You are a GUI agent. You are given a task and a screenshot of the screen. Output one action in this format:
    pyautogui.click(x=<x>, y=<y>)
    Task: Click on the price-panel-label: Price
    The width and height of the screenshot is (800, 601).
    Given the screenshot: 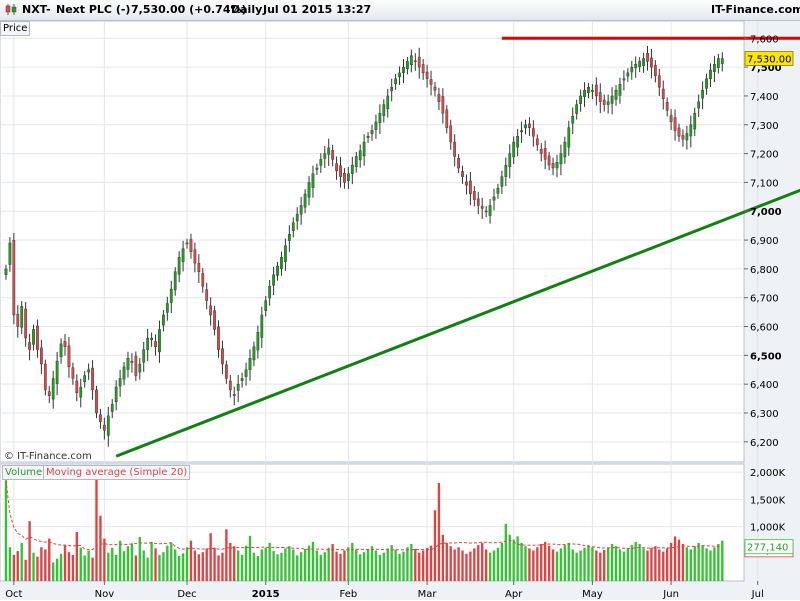 What is the action you would take?
    pyautogui.click(x=15, y=28)
    